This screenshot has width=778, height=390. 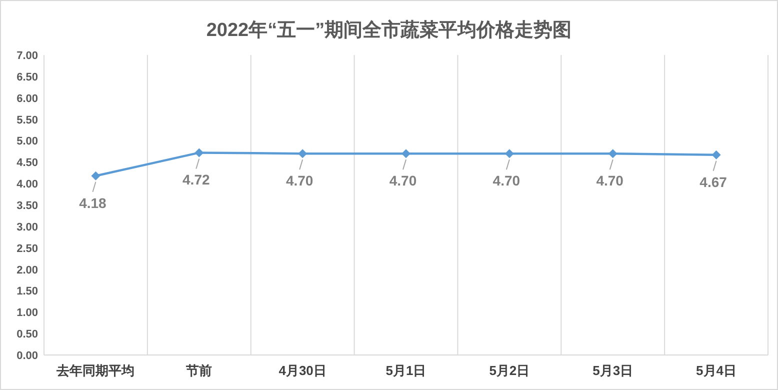 I want to click on y-tick-label: 7.00, so click(x=27, y=56).